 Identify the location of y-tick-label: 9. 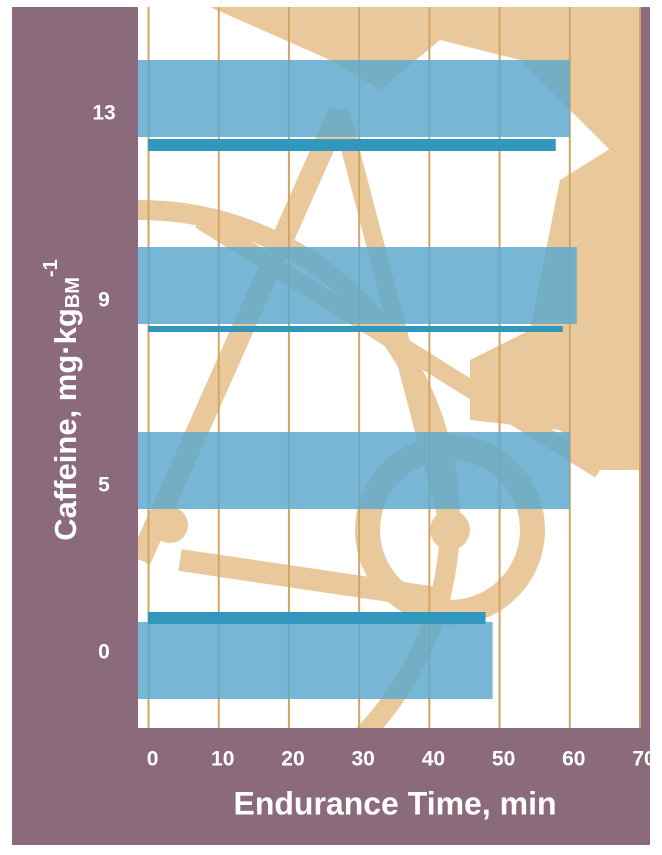
(104, 300).